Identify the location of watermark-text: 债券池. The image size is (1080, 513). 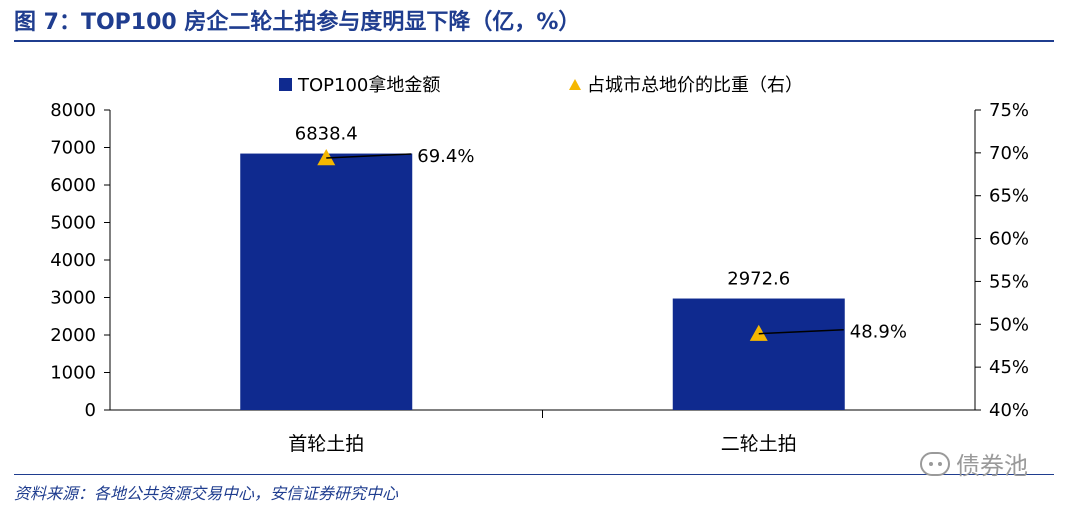
(992, 466).